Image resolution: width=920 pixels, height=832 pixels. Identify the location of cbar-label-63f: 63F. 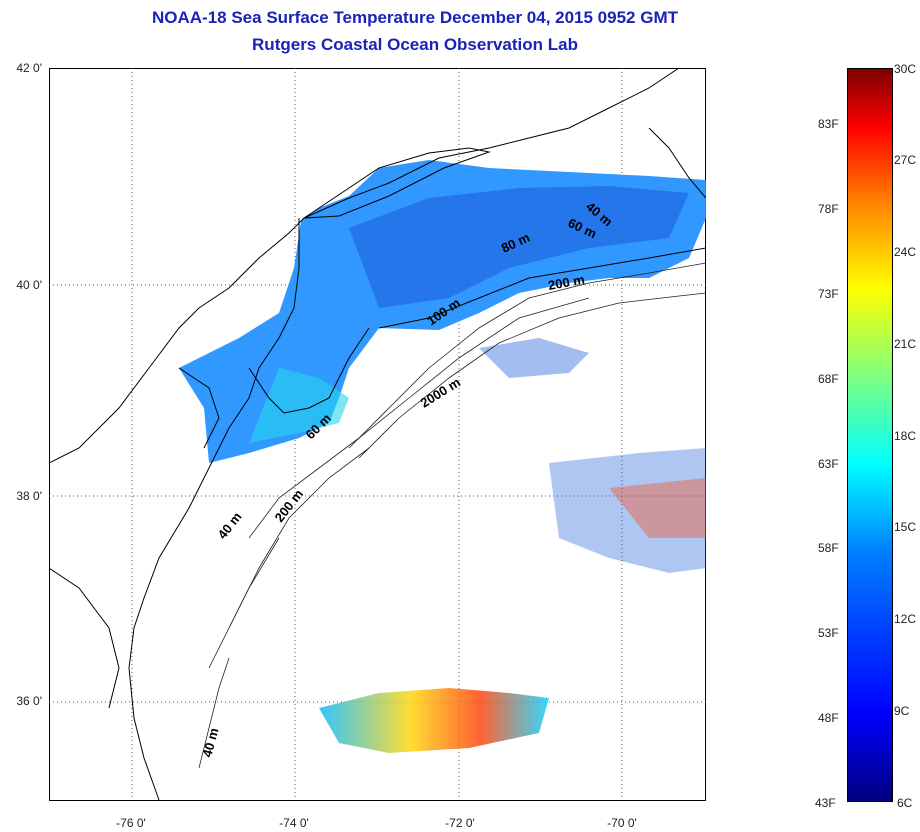
(828, 464).